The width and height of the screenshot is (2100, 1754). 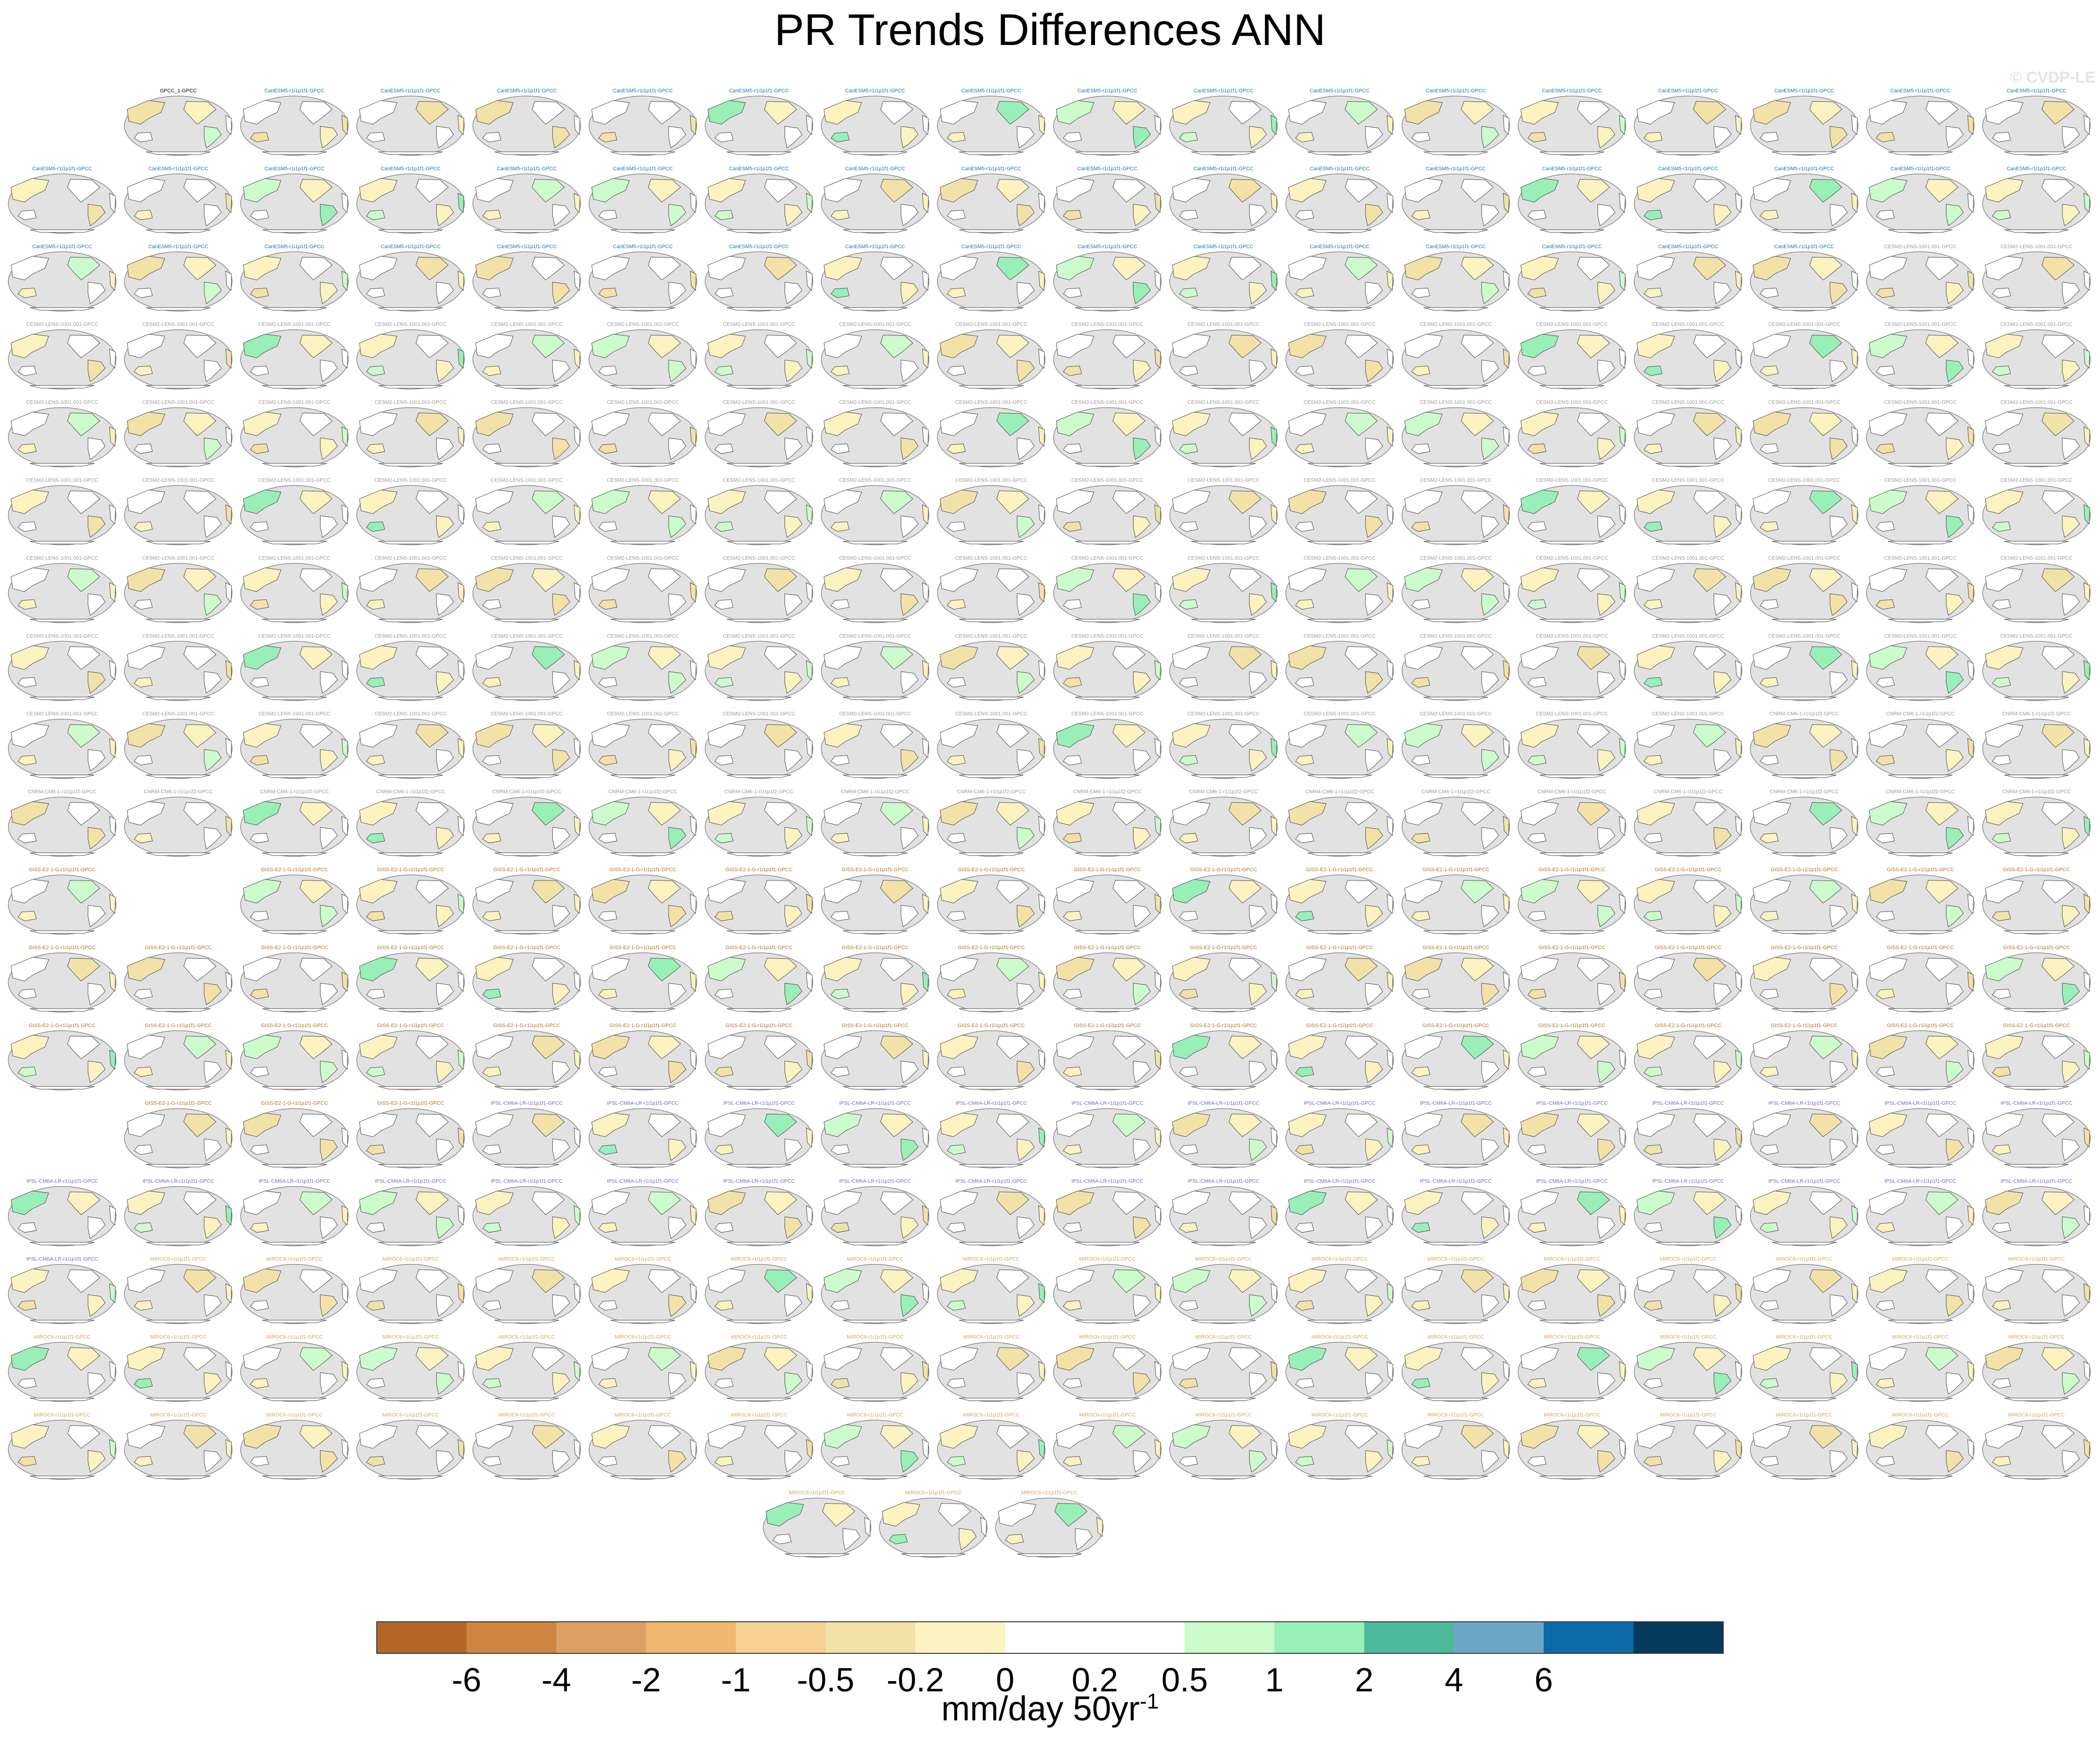 I want to click on units-base: mm/day 50yr, so click(x=1041, y=1708).